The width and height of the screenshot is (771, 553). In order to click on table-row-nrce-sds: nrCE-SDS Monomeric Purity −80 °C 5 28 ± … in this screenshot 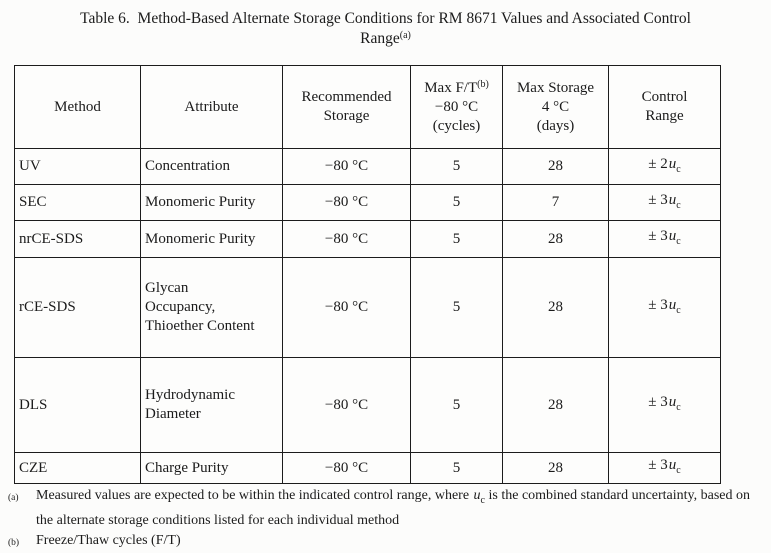, I will do `click(367, 239)`.